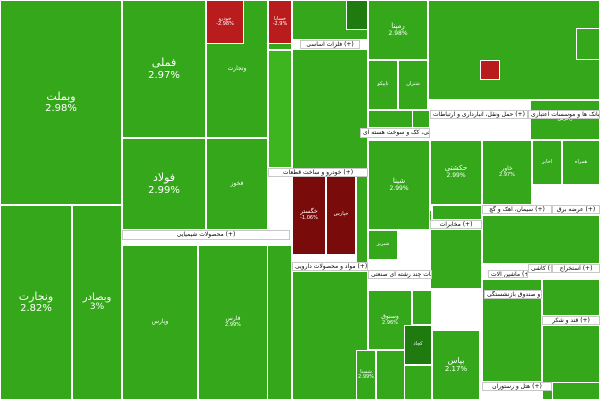  Describe the element at coordinates (479, 114) in the screenshot. I see `sector-header: حمل ونقل، انبارداری و ارتباطات (+)` at that location.